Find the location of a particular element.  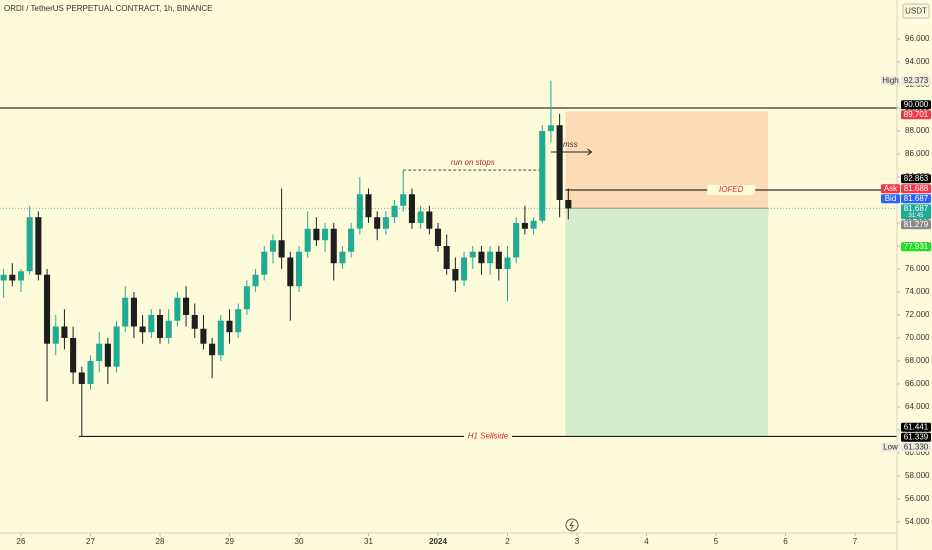

y-tick-label: 68.000 is located at coordinates (917, 360).